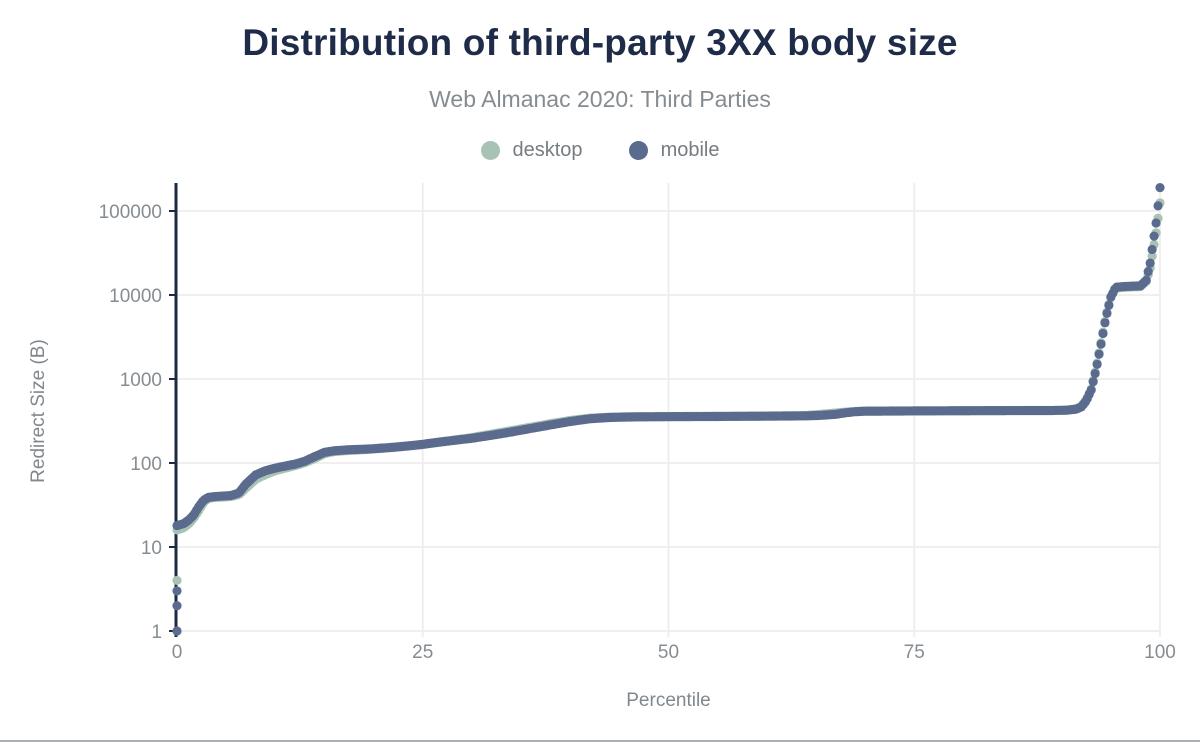 Image resolution: width=1200 pixels, height=742 pixels. What do you see at coordinates (668, 700) in the screenshot?
I see `x-axis-title: Percentile` at bounding box center [668, 700].